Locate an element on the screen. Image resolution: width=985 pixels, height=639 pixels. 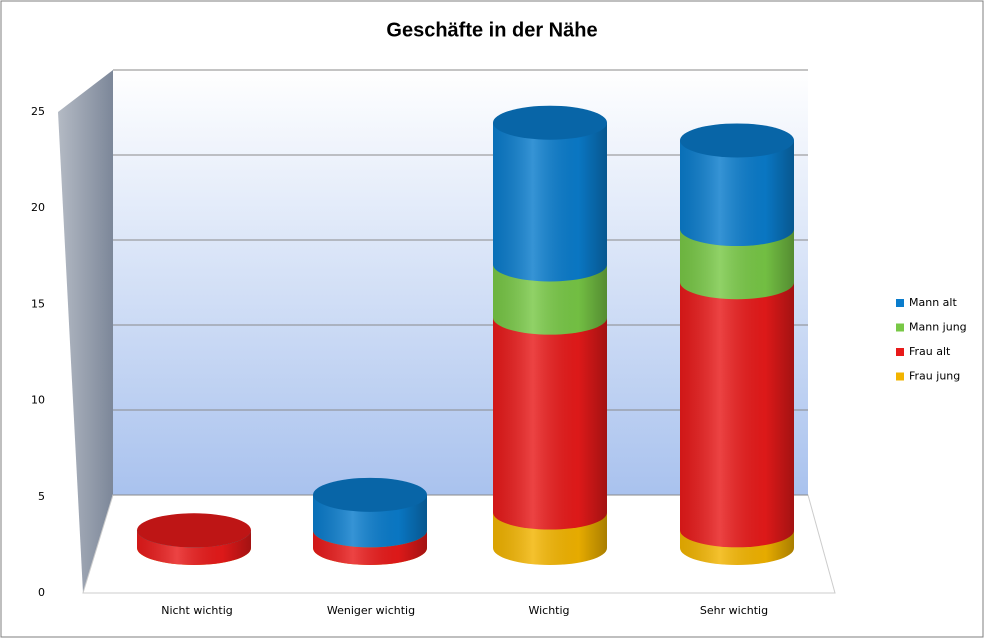
legend-label: Mann alt is located at coordinates (933, 302).